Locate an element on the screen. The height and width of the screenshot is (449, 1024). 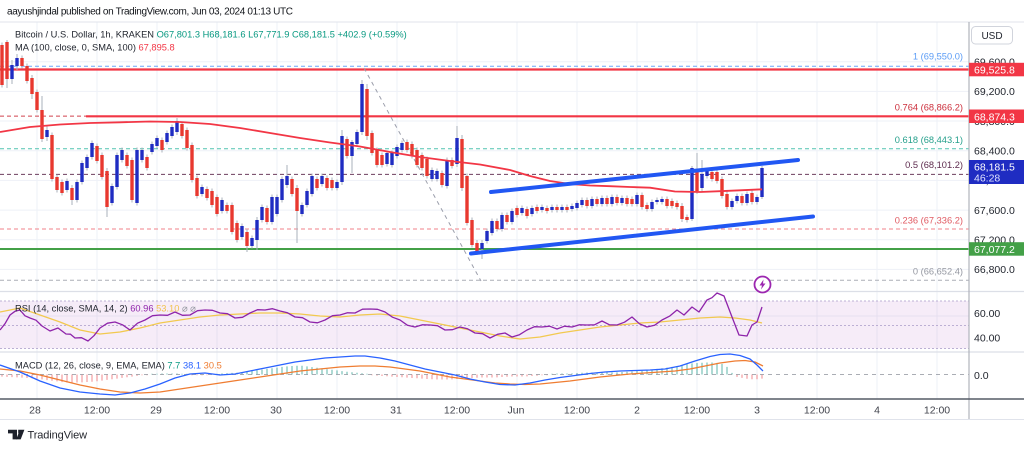
svg-text: 29 is located at coordinates (156, 411).